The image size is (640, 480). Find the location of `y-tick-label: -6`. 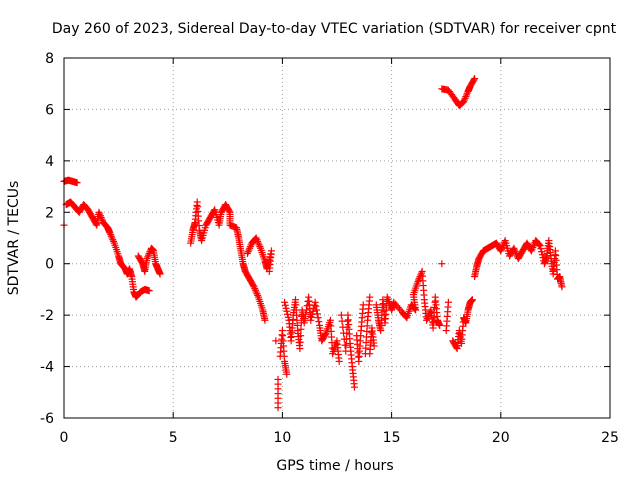

y-tick-label: -6 is located at coordinates (47, 419).